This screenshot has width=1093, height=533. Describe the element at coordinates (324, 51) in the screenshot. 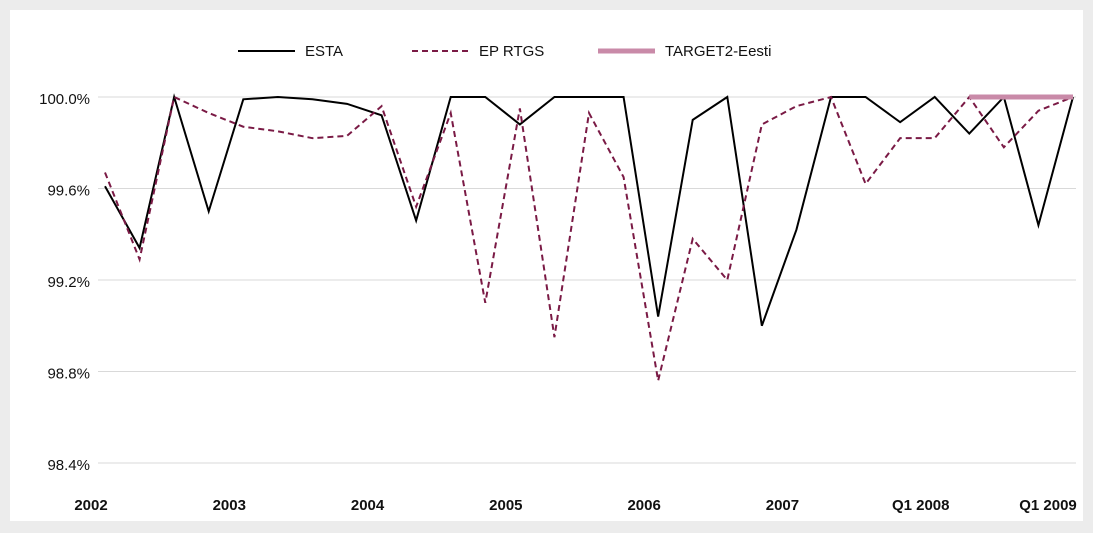

I see `legend-label: ESTA` at that location.